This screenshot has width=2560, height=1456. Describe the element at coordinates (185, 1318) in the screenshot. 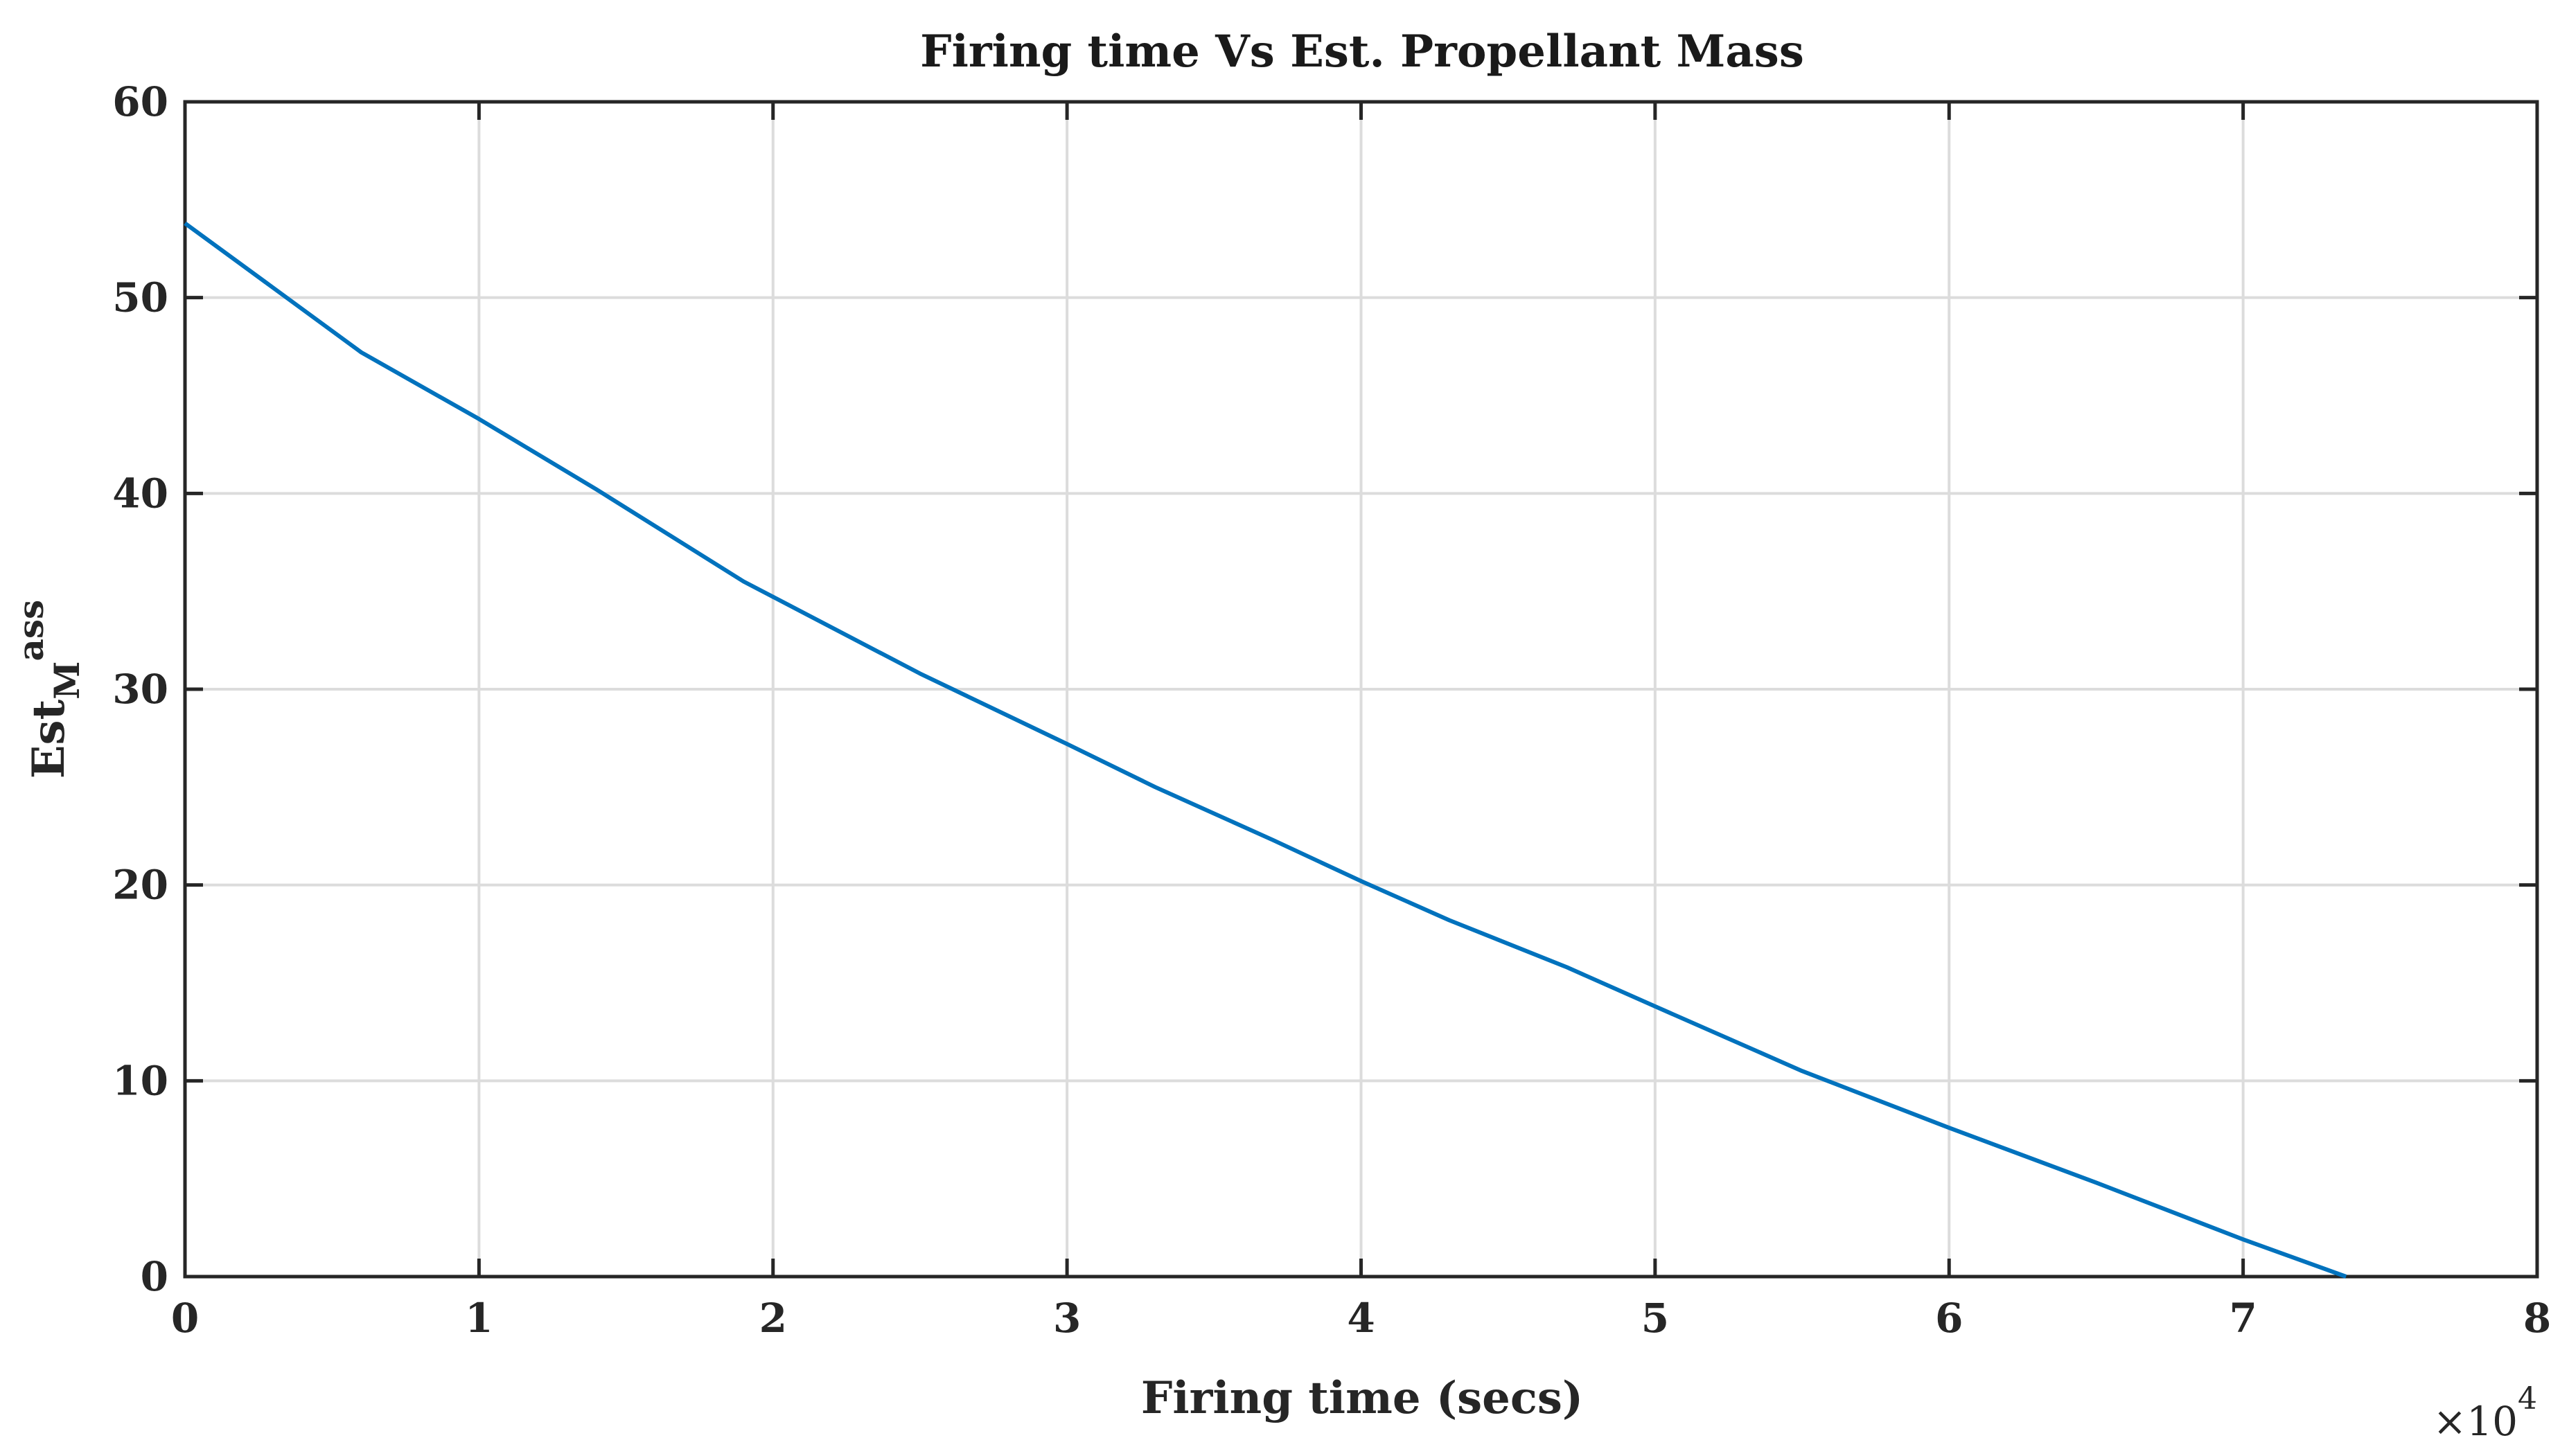

I see `x-tick-label: 0` at that location.